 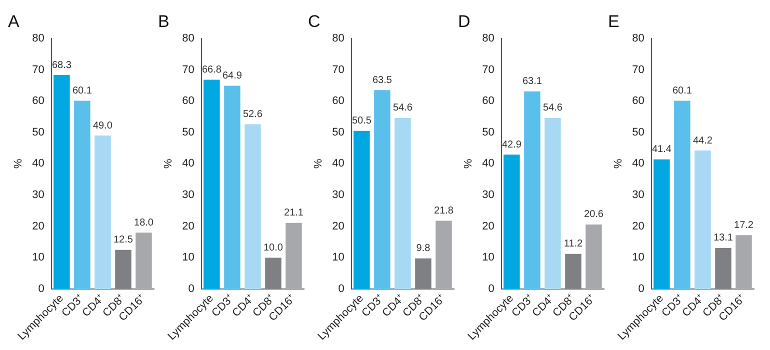 I want to click on data-label: 18.0, so click(x=144, y=222).